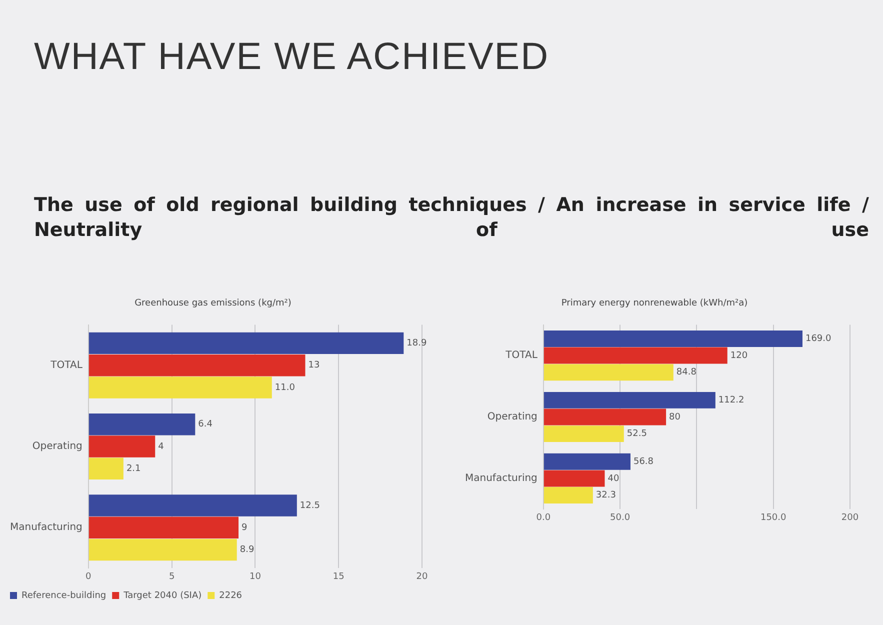 The width and height of the screenshot is (883, 625). I want to click on legend-label: Target 2040 (SIA), so click(162, 595).